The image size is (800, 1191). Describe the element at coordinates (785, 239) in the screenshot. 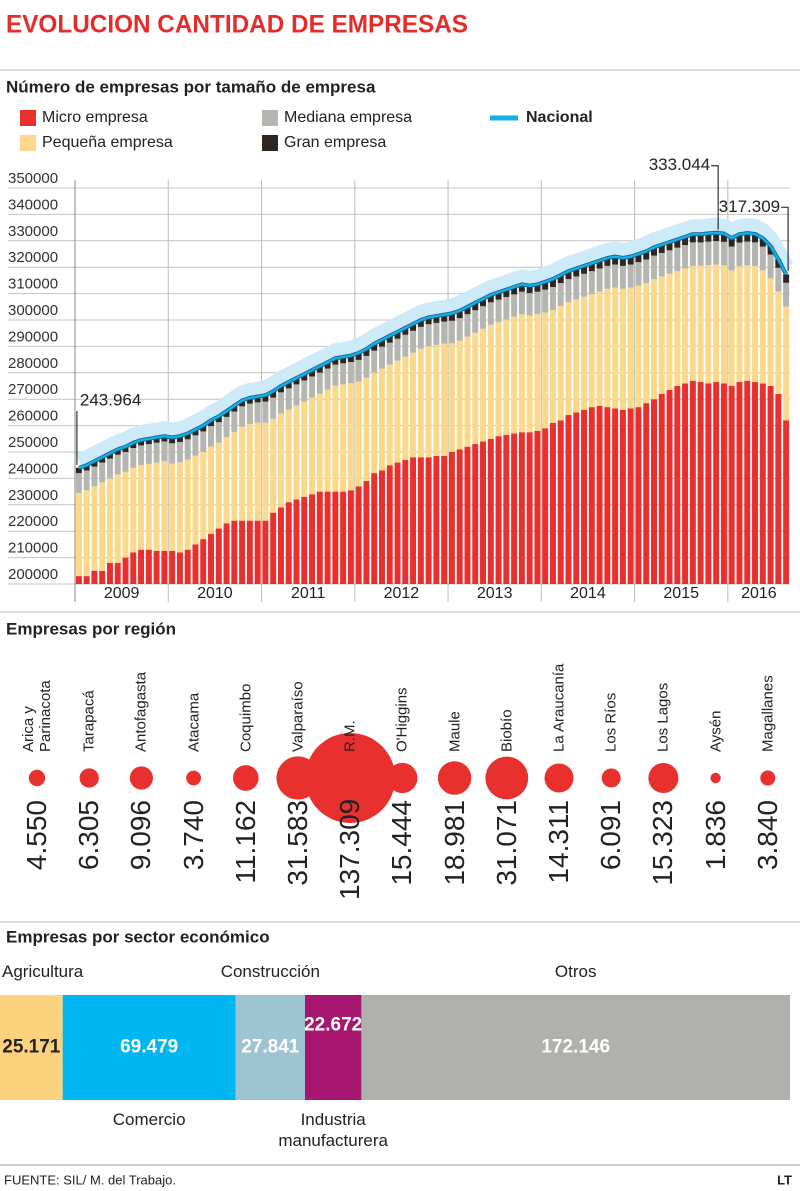

I see `leader-line` at that location.